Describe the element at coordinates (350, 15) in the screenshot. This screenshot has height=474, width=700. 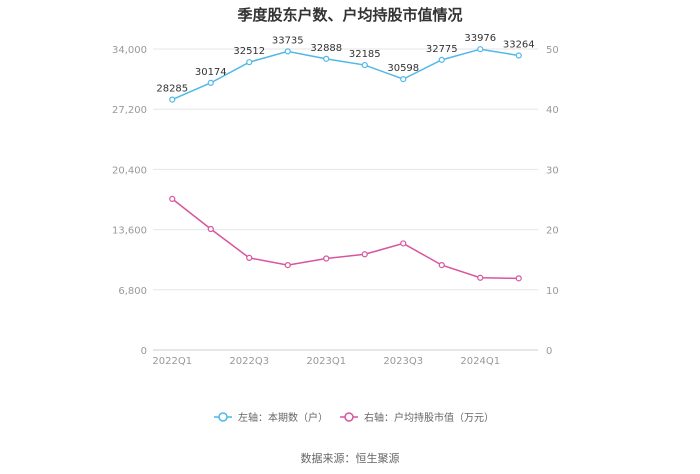
I see `chart-title: 季度股东户数、户均持股市值情况` at that location.